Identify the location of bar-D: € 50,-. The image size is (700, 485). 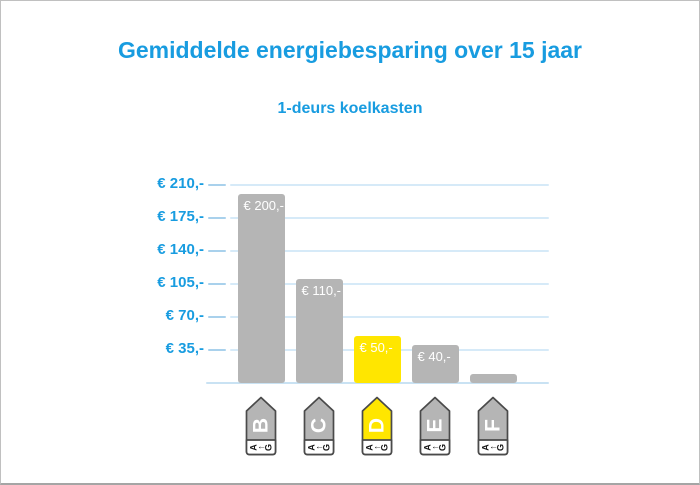
(377, 359).